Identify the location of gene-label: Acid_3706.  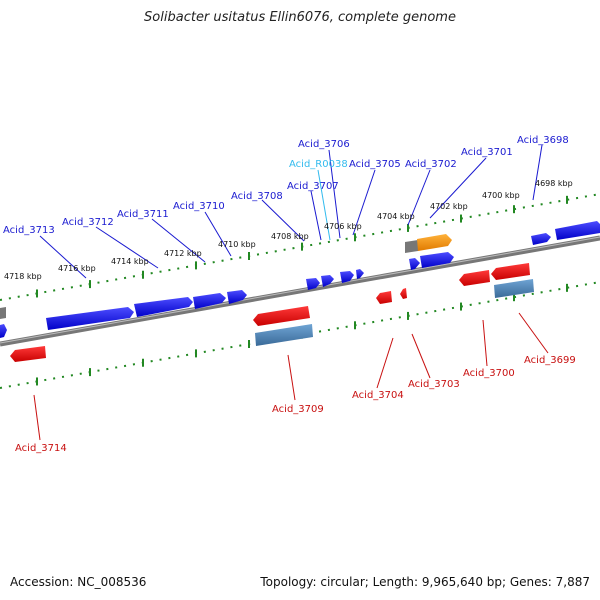
(324, 144).